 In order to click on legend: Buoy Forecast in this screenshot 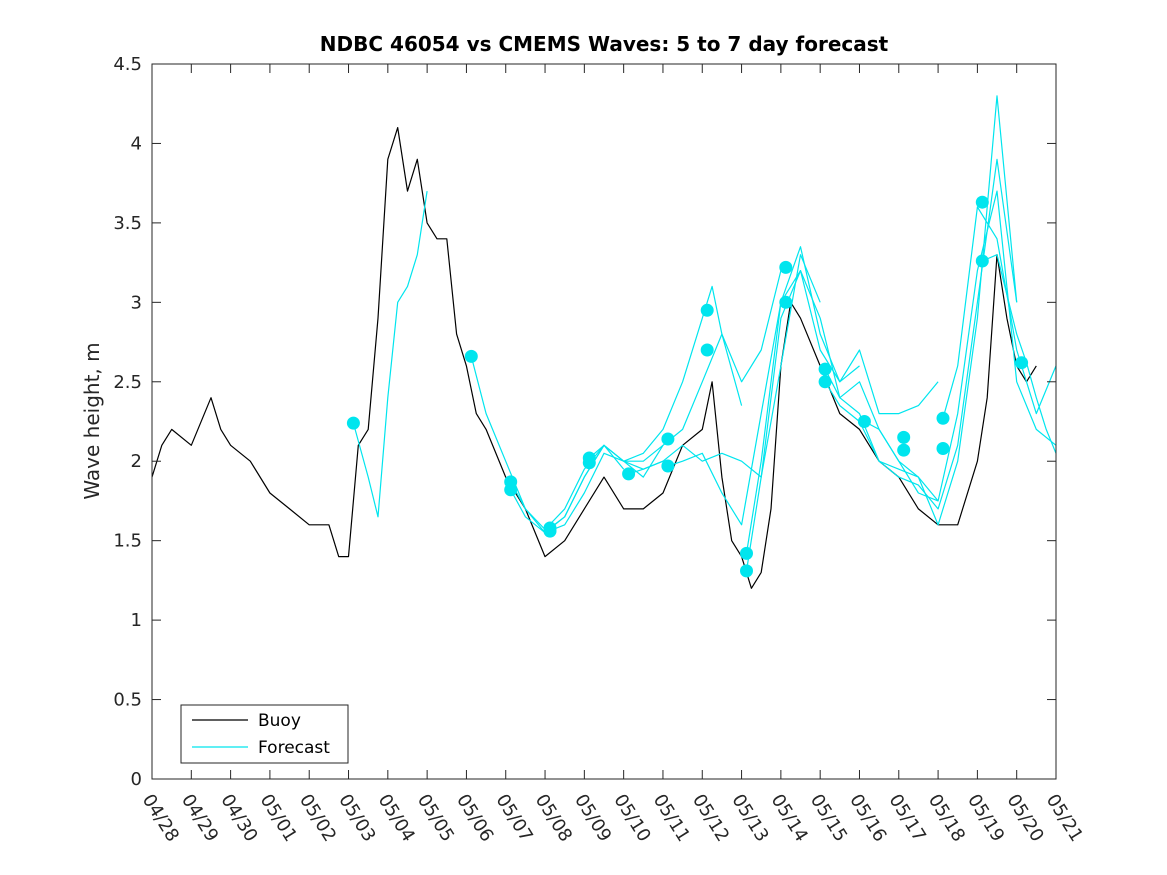, I will do `click(264, 734)`.